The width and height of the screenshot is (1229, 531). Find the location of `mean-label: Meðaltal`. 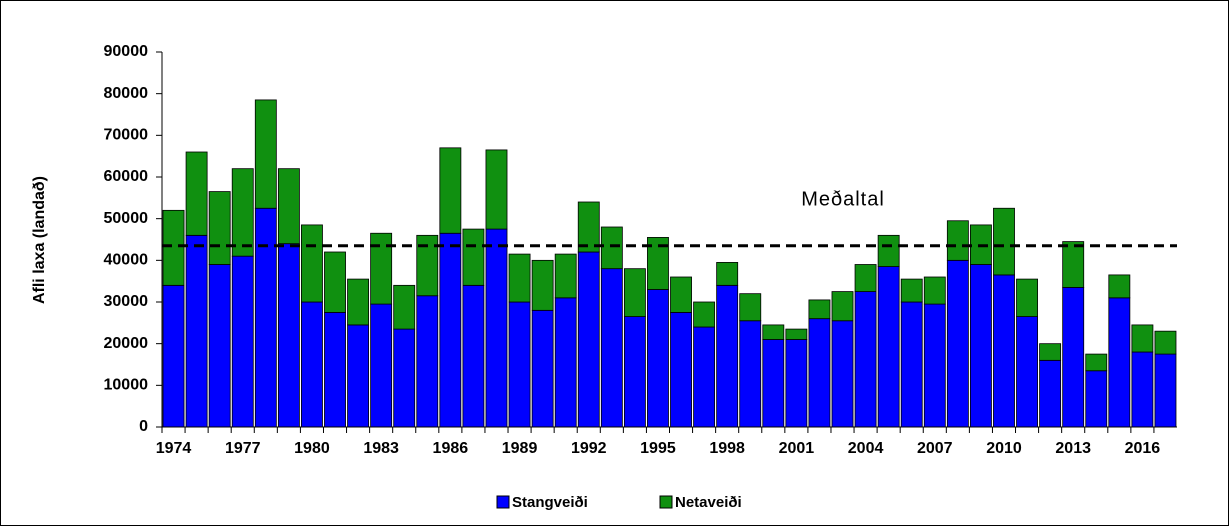

mean-label: Meðaltal is located at coordinates (843, 199).